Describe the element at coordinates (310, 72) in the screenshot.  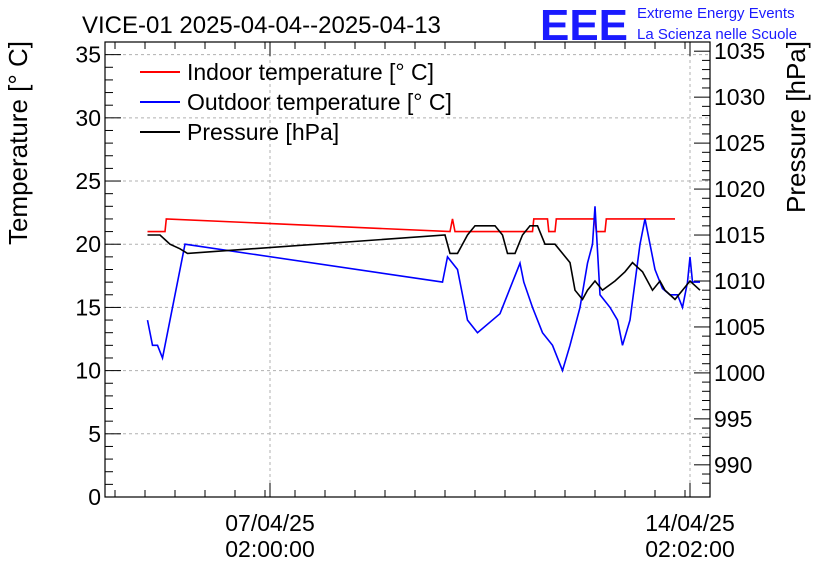
I see `legend-label: Indoor temperature [° C]` at that location.